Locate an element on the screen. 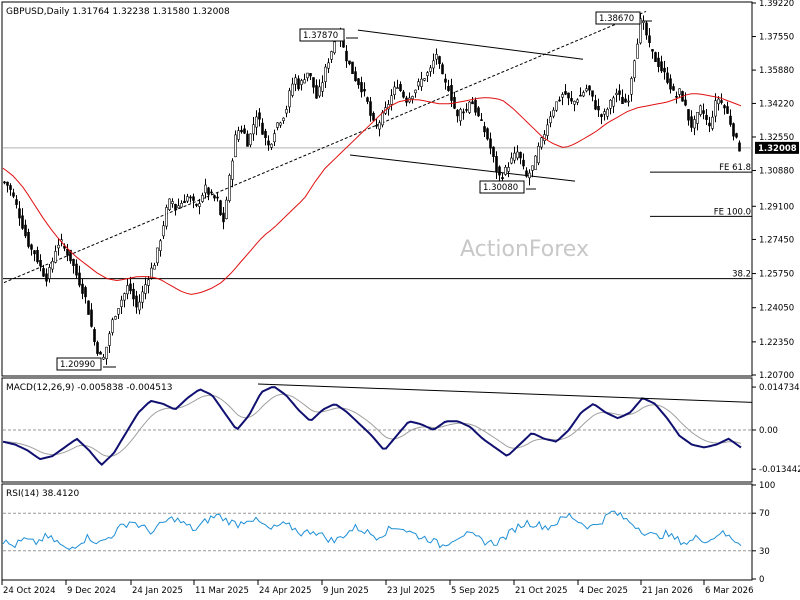 The height and width of the screenshot is (600, 800). fib-level-label: FE 61.8 is located at coordinates (735, 168).